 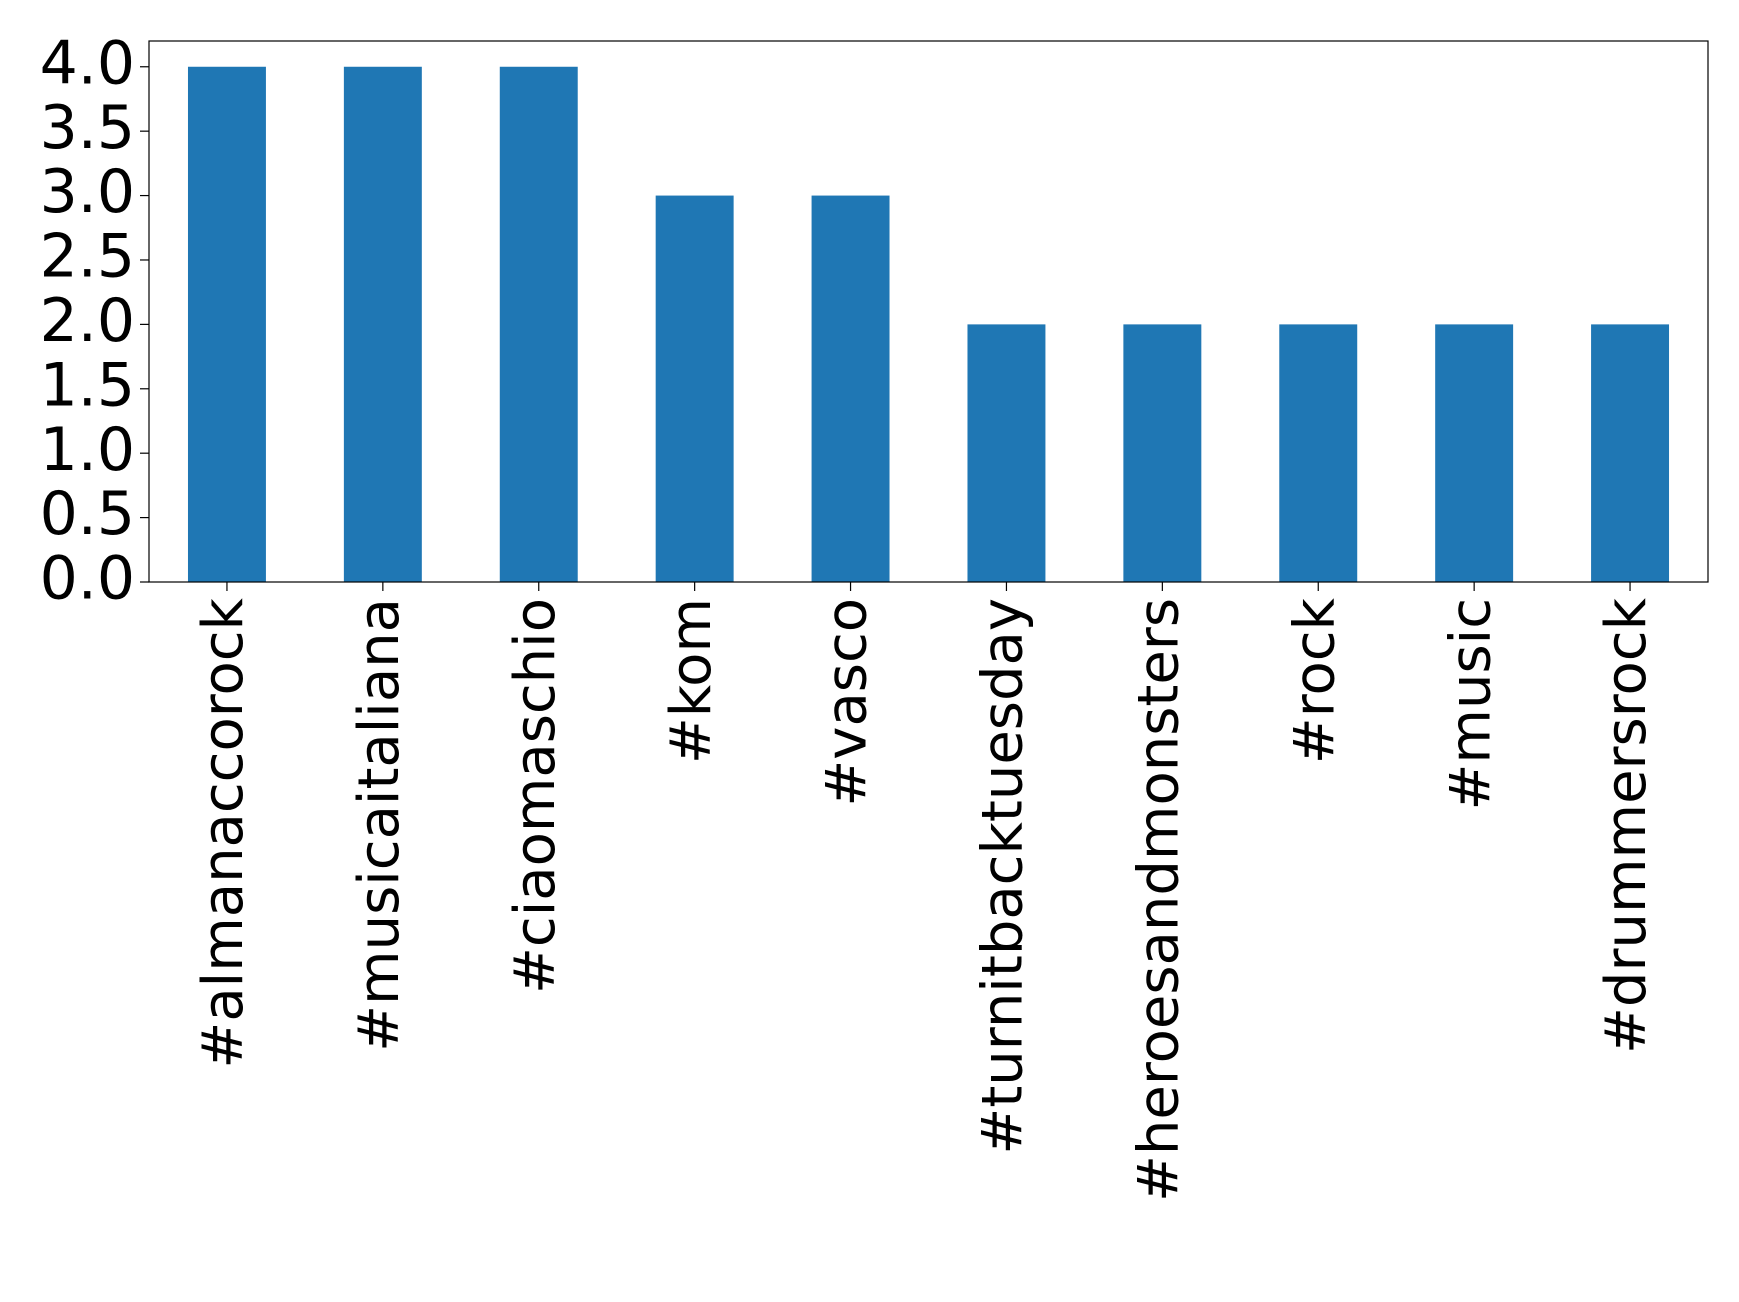 I want to click on y-tick-label: 0.0, so click(x=87, y=579).